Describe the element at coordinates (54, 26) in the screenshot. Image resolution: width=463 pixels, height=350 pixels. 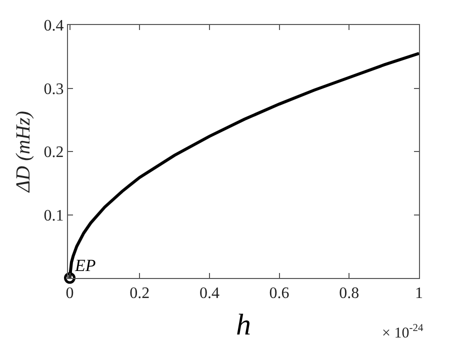
I see `y-tick-label: 0.4` at that location.